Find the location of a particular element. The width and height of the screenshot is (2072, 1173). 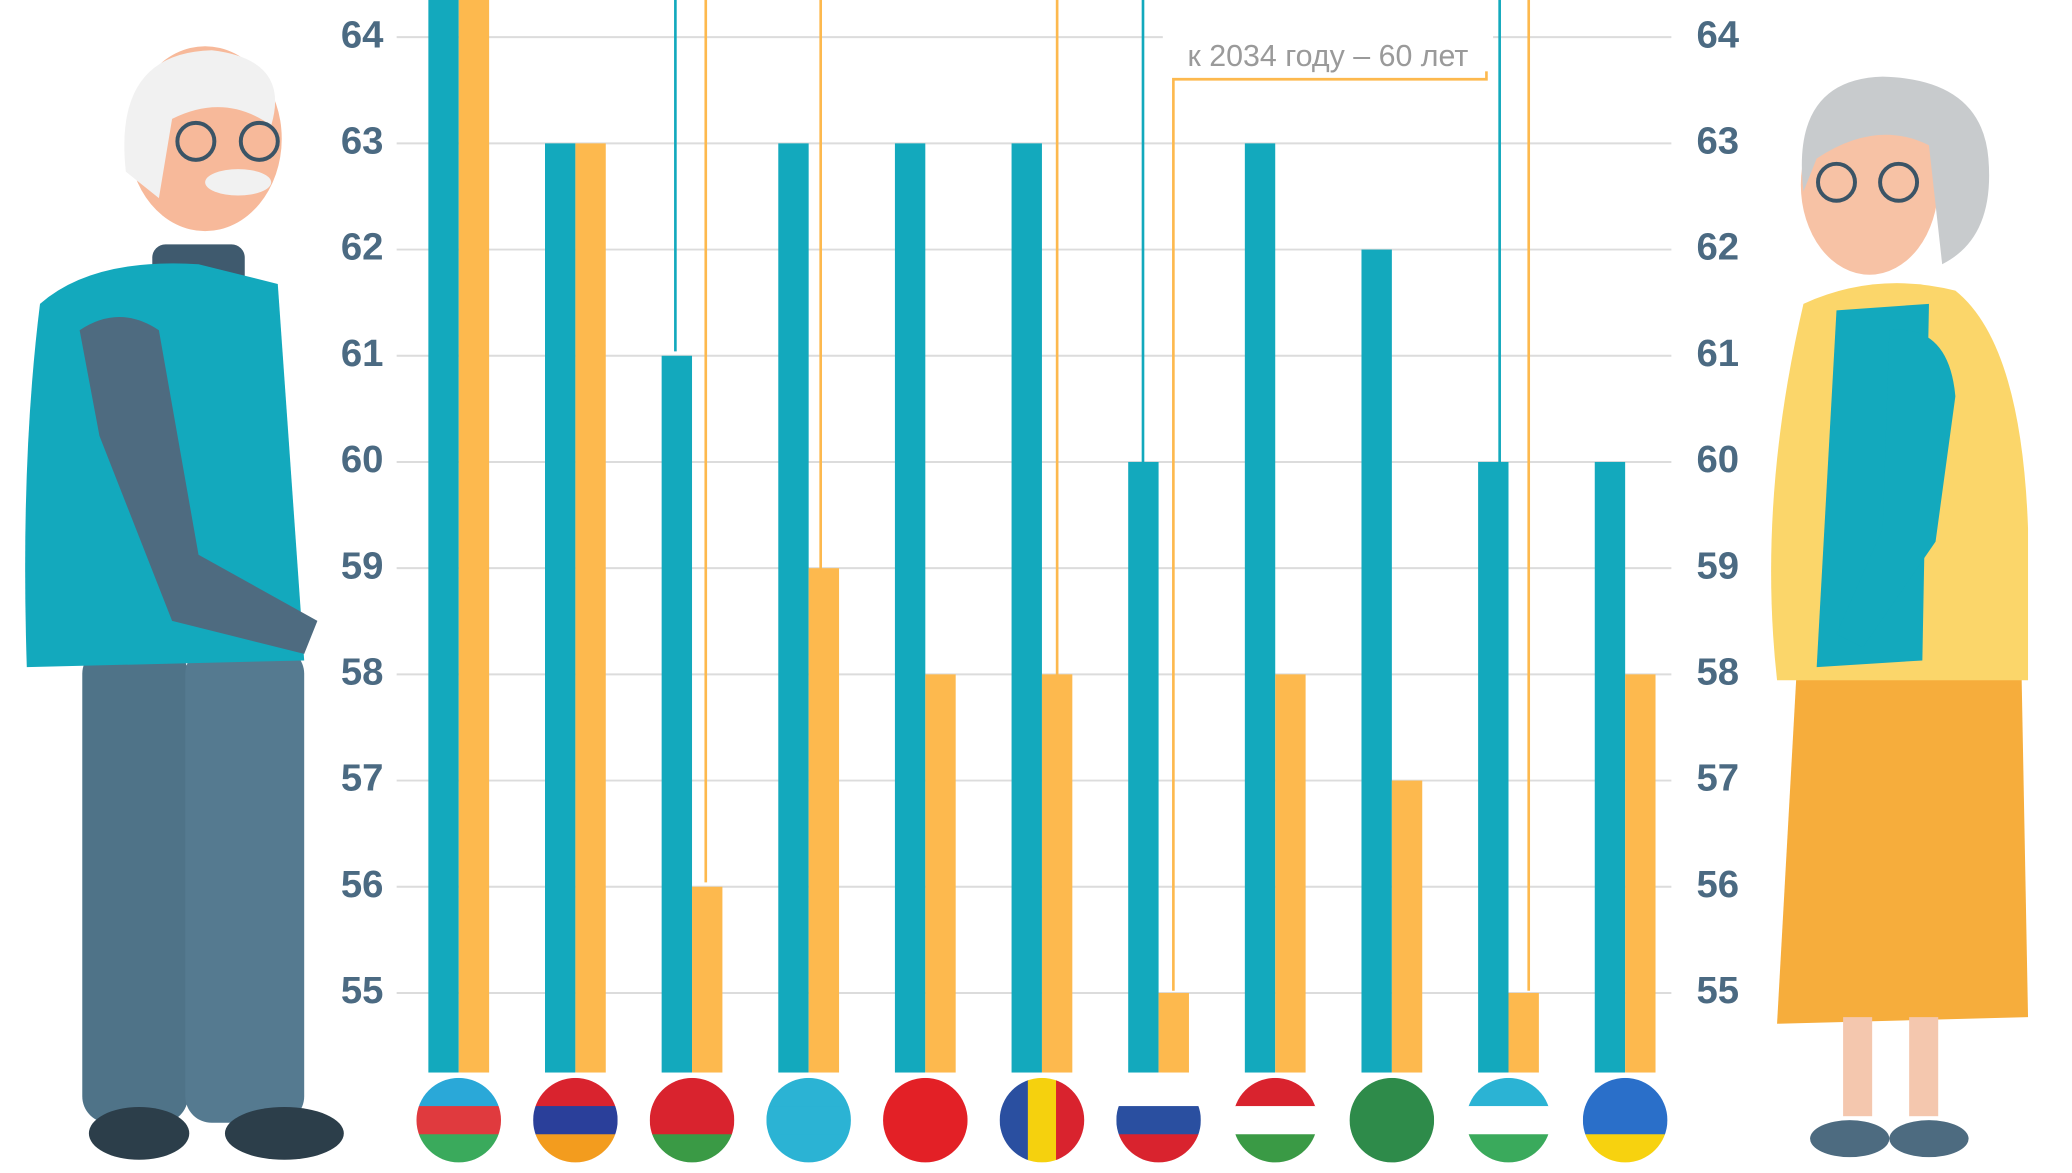

y-tick-label-right: 63 is located at coordinates (1717, 140).